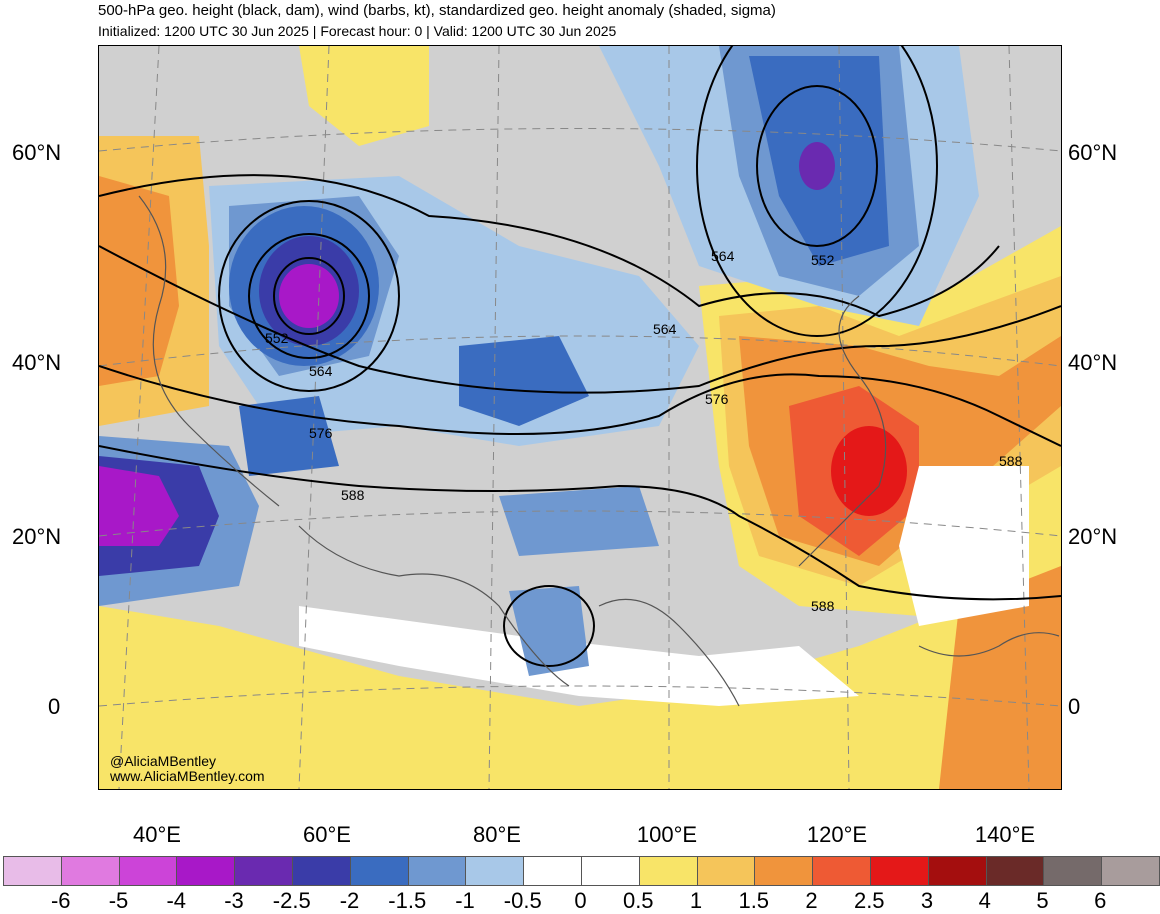  Describe the element at coordinates (869, 471) in the screenshot. I see `anomaly-max-eastasia` at that location.